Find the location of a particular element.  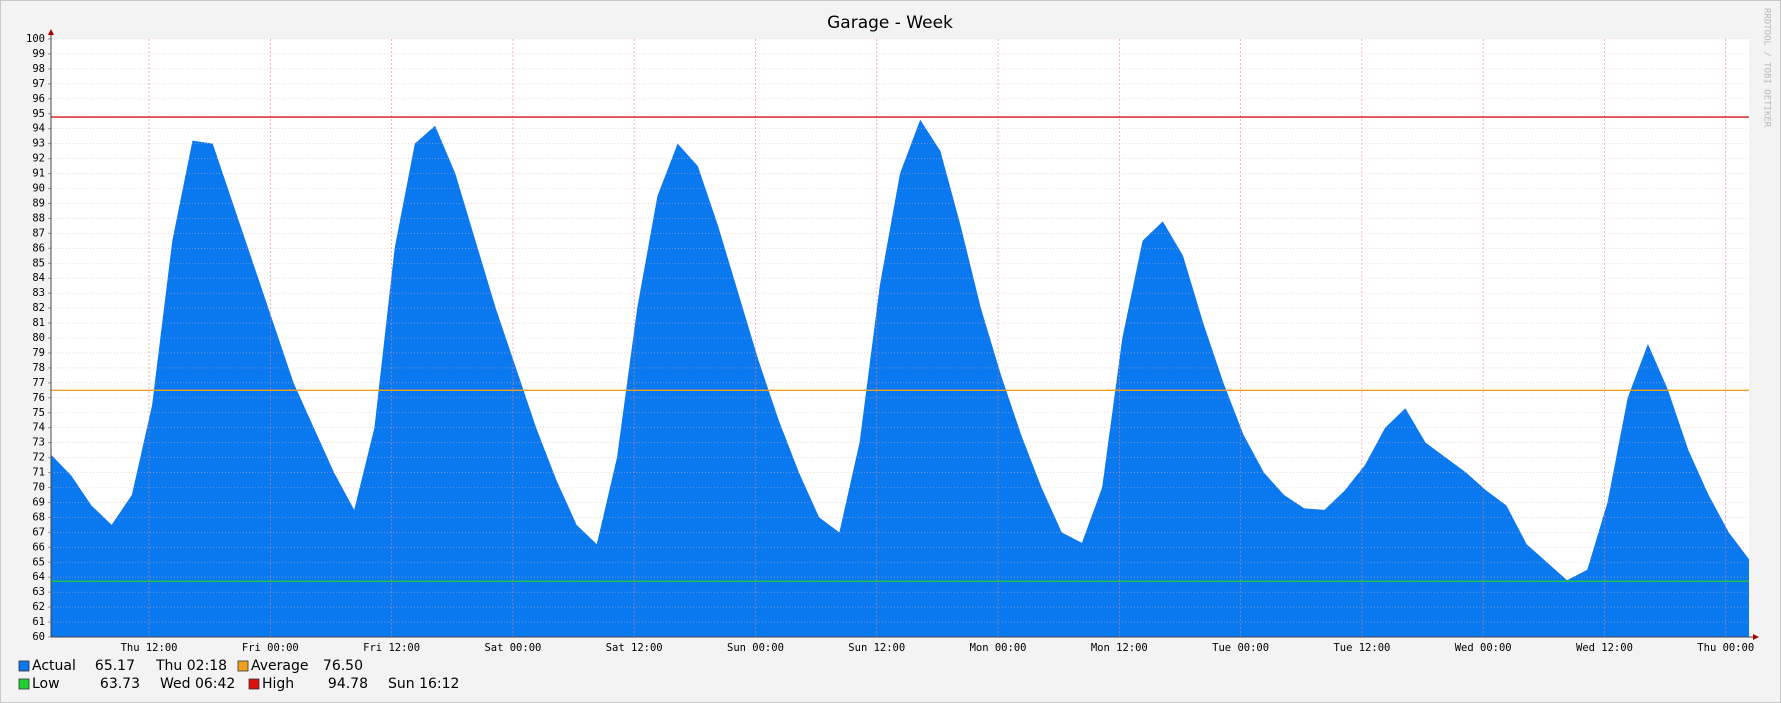

x-tick-label: Sun 12:00 is located at coordinates (876, 648).